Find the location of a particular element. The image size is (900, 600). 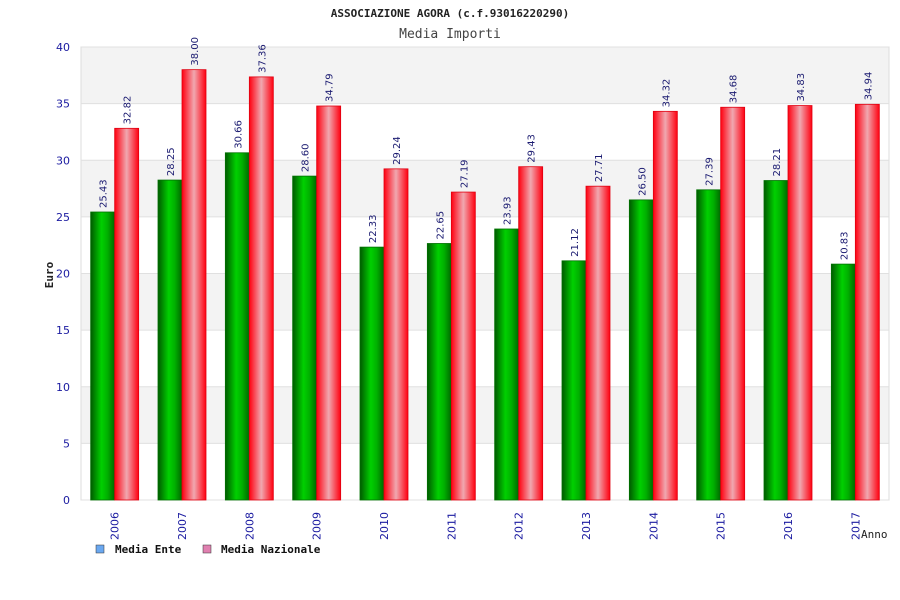

bar-media-nazionale-2016 is located at coordinates (800, 303).